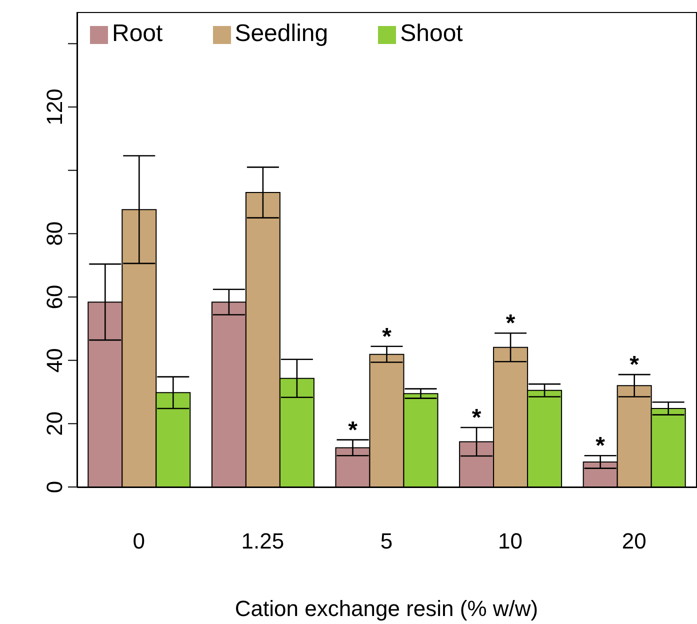 The width and height of the screenshot is (697, 624). I want to click on y-tick-label: 0, so click(54, 487).